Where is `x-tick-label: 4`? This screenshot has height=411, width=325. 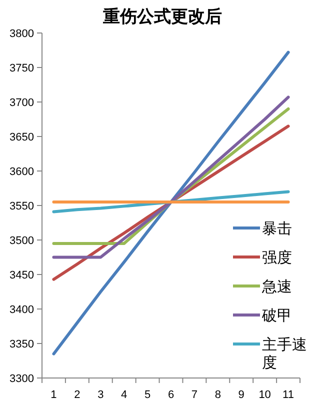
x-tick-label: 4 is located at coordinates (124, 395).